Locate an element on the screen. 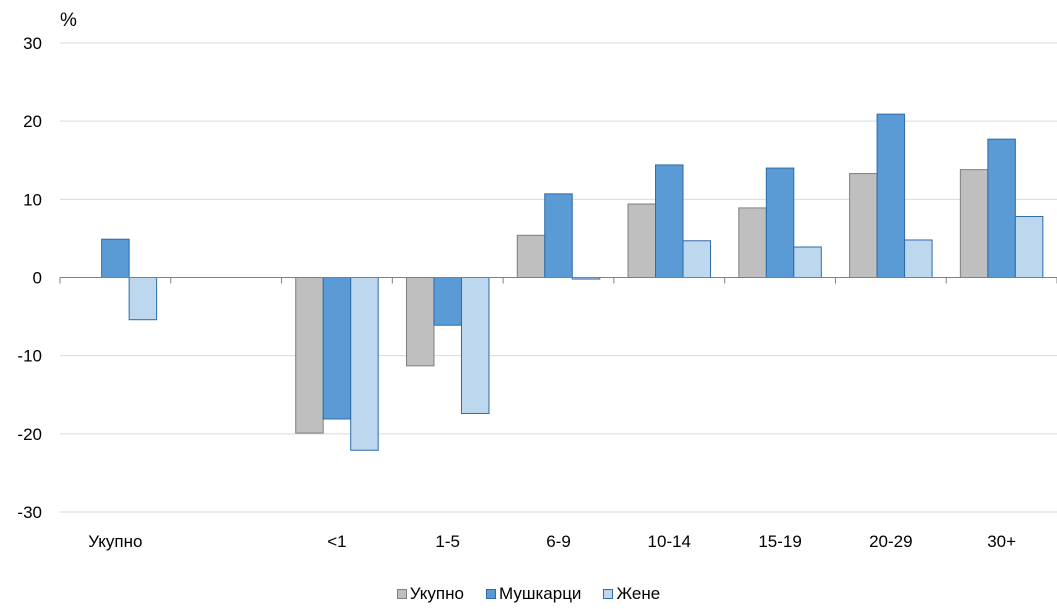 This screenshot has height=609, width=1057. legend-swatch-zene is located at coordinates (608, 594).